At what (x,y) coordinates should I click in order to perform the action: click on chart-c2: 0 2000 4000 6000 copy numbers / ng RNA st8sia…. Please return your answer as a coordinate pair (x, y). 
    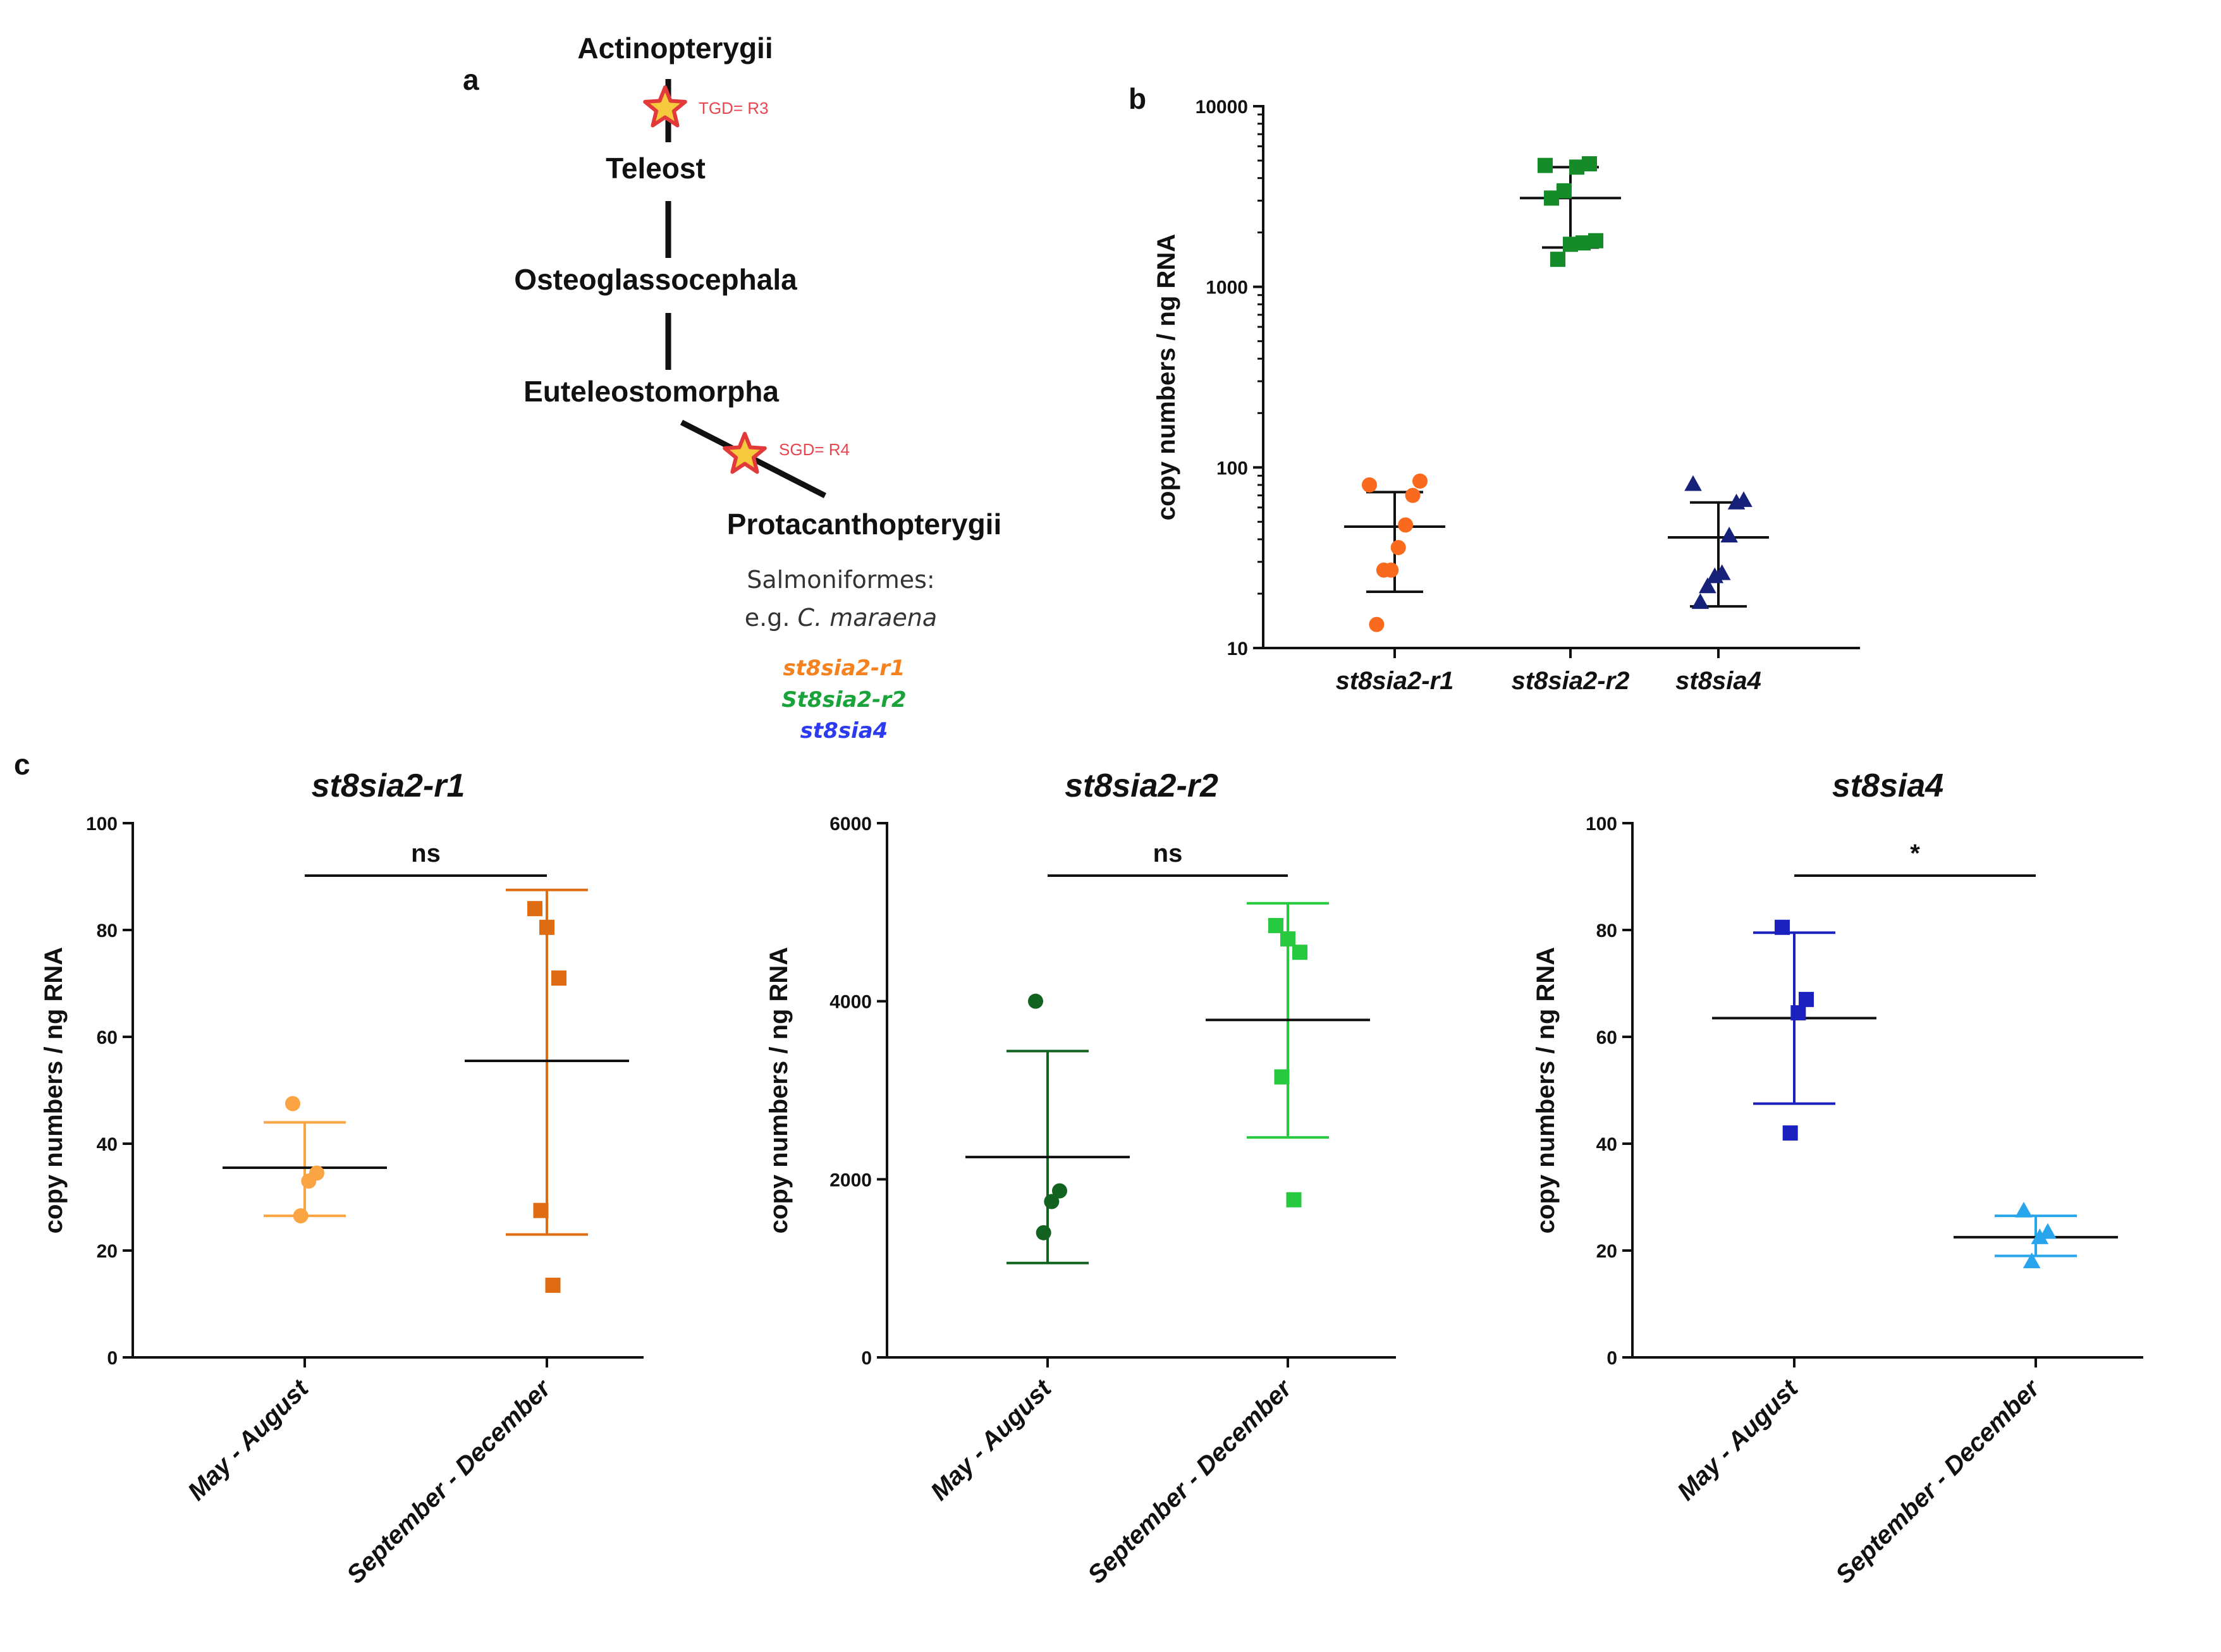
    Looking at the image, I should click on (1080, 1178).